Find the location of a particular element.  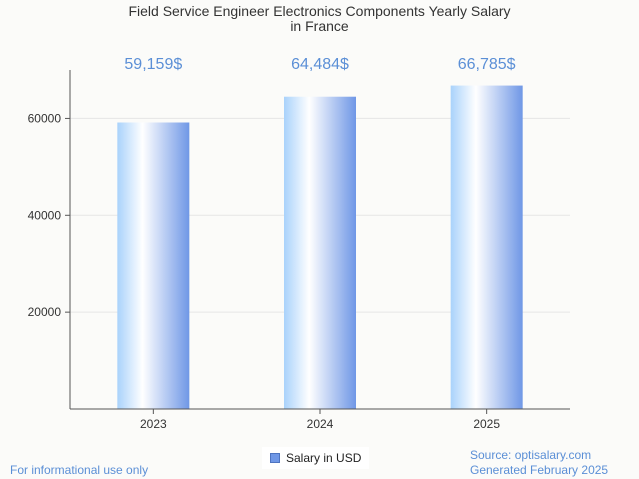

x-tick-label: 2024 is located at coordinates (320, 424).